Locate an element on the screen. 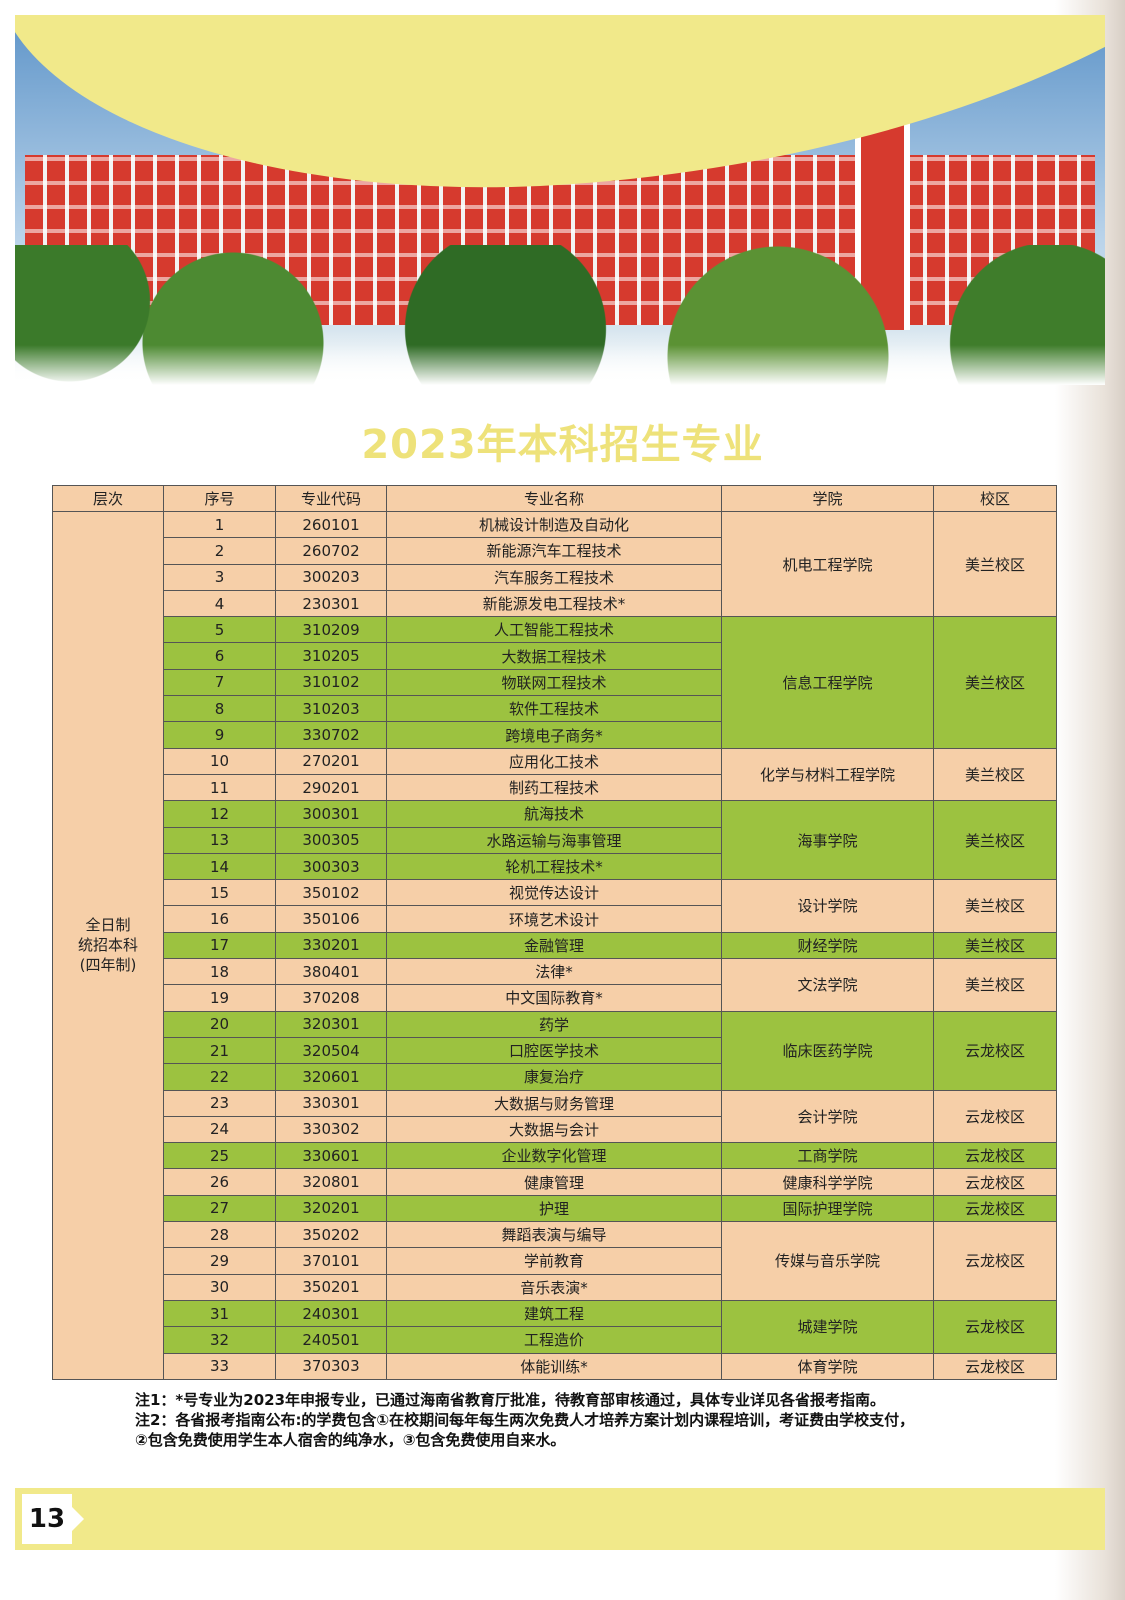 This screenshot has width=1125, height=1600. major-cell: 体能训练* is located at coordinates (554, 1366).